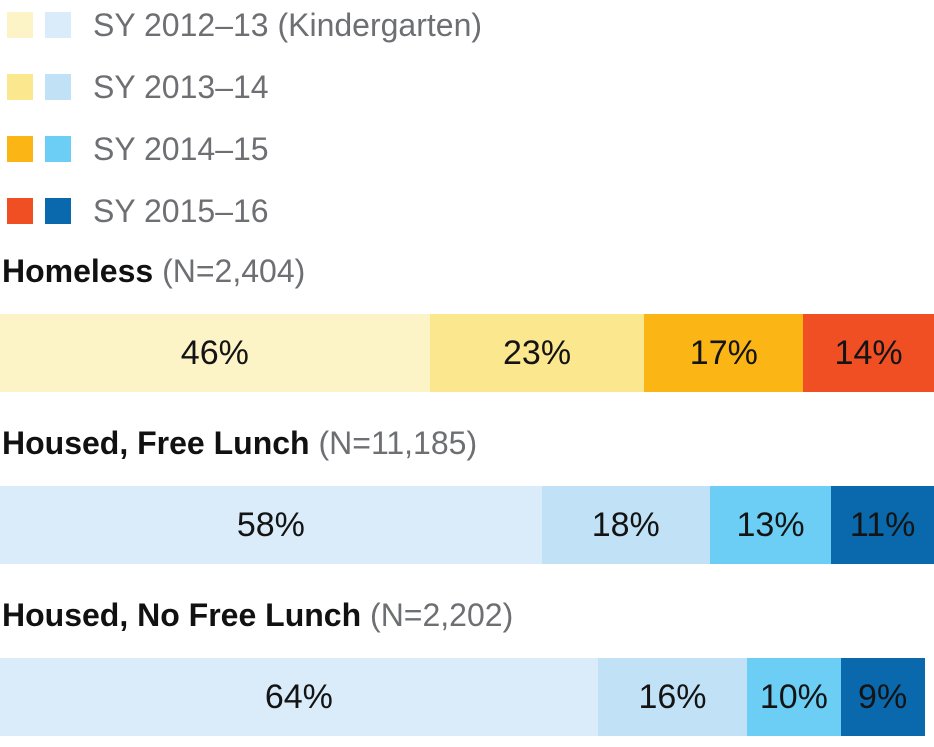 This screenshot has height=747, width=934. I want to click on group-name: Homeless, so click(78, 271).